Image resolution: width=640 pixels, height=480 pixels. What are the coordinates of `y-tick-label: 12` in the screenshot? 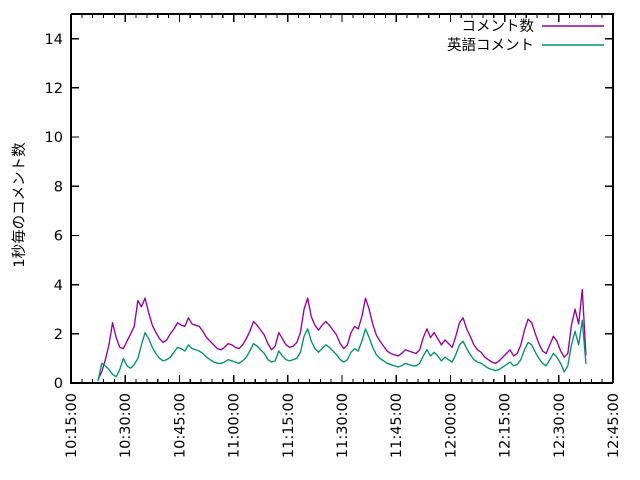 It's located at (54, 89).